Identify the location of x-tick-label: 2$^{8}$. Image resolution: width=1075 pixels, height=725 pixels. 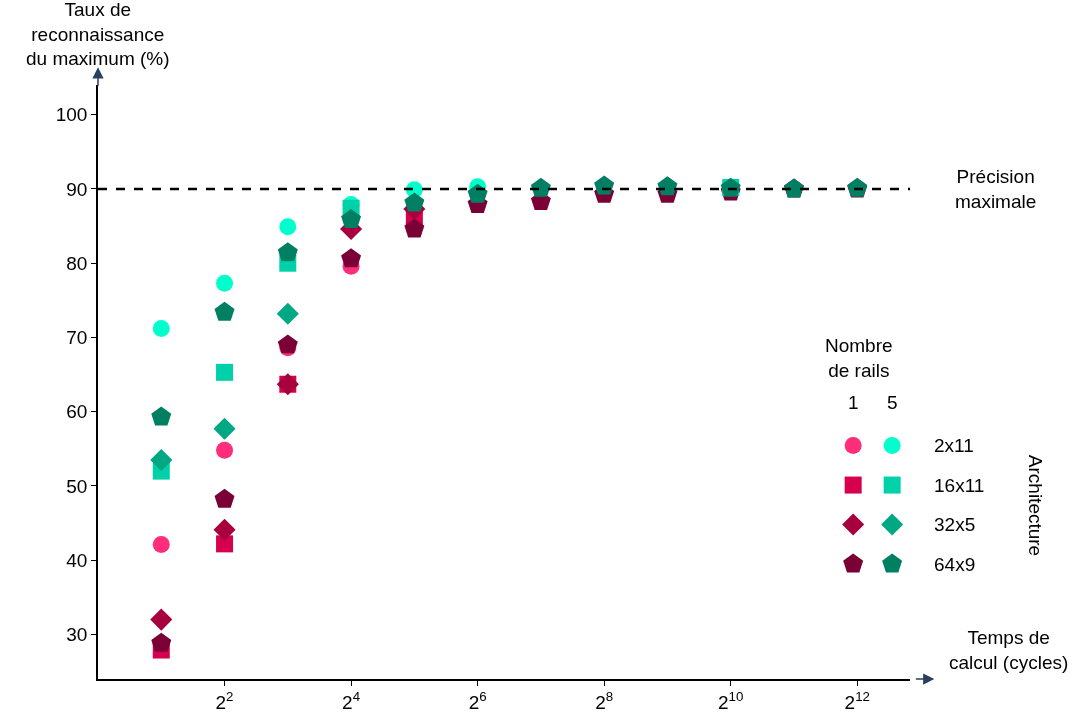
(604, 700).